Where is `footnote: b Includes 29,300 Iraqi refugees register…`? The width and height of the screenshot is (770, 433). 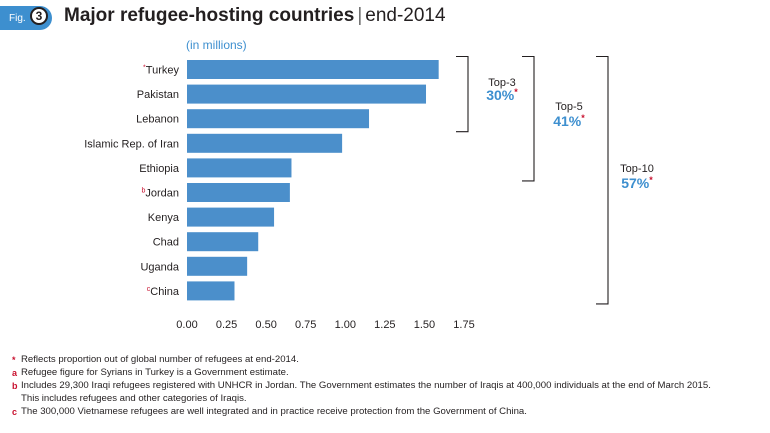
footnote: b Includes 29,300 Iraqi refugees register… is located at coordinates (388, 386).